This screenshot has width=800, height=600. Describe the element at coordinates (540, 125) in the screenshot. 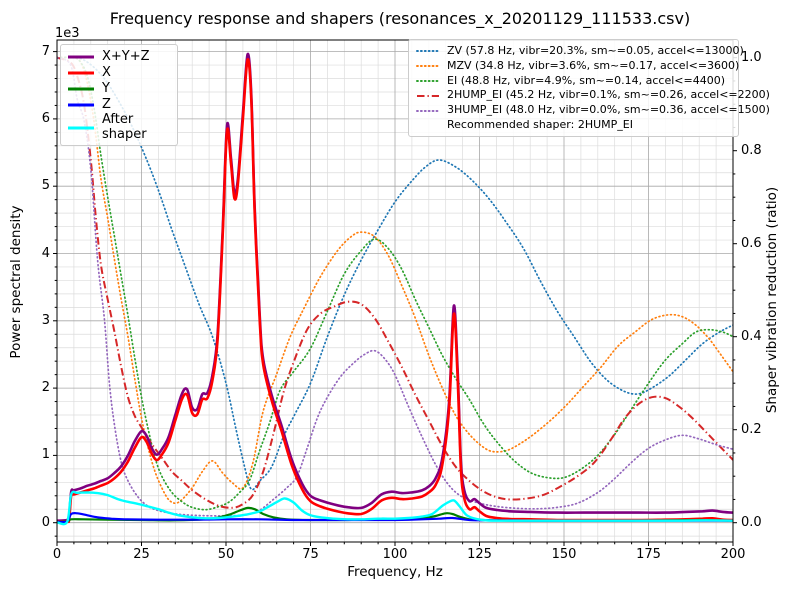

I see `legend-shaper-label-5: Recommended shaper: 2HUMP_EI` at that location.